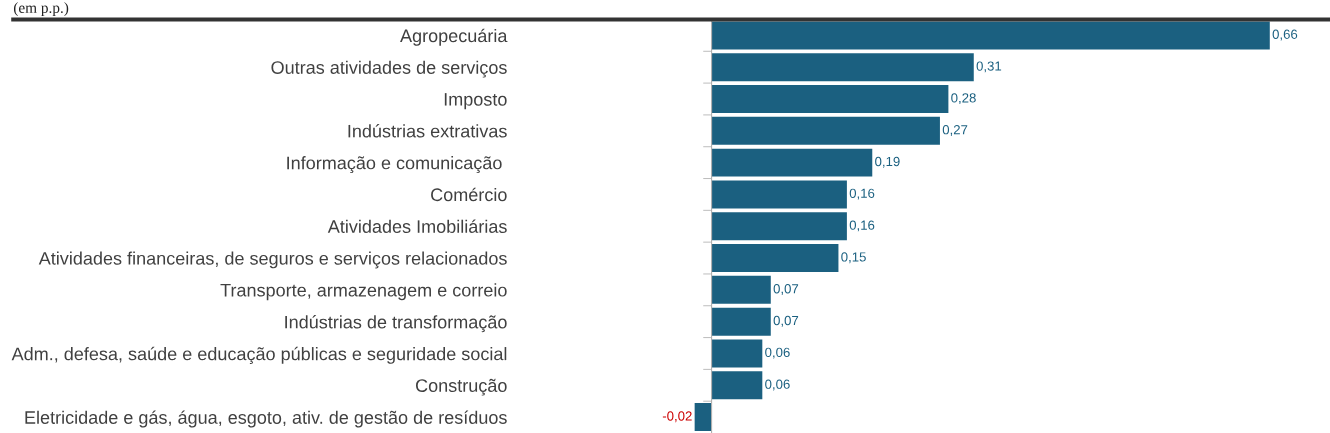  What do you see at coordinates (887, 162) in the screenshot?
I see `data-label: 0,19` at bounding box center [887, 162].